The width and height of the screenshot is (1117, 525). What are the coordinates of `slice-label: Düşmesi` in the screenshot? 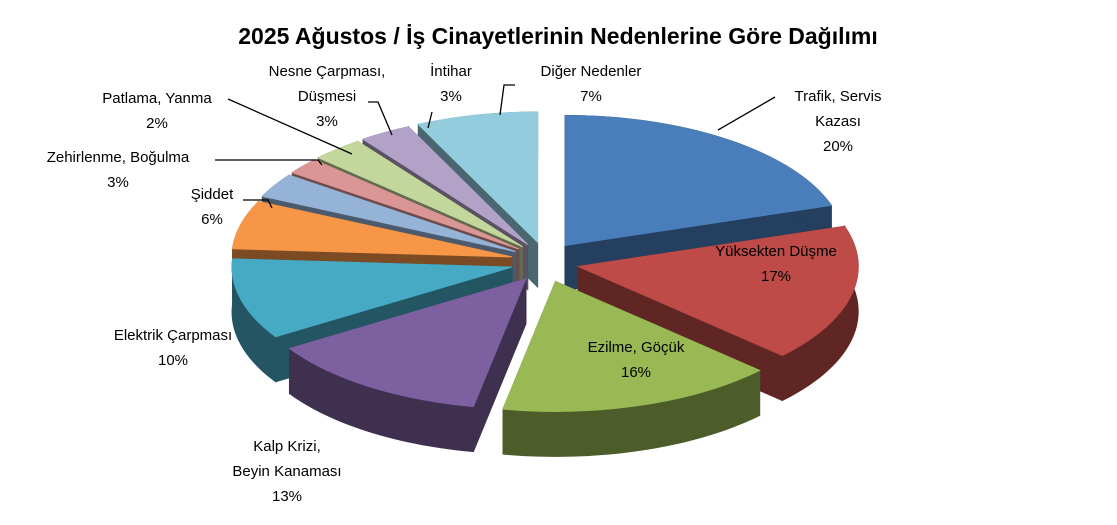 It's located at (327, 96).